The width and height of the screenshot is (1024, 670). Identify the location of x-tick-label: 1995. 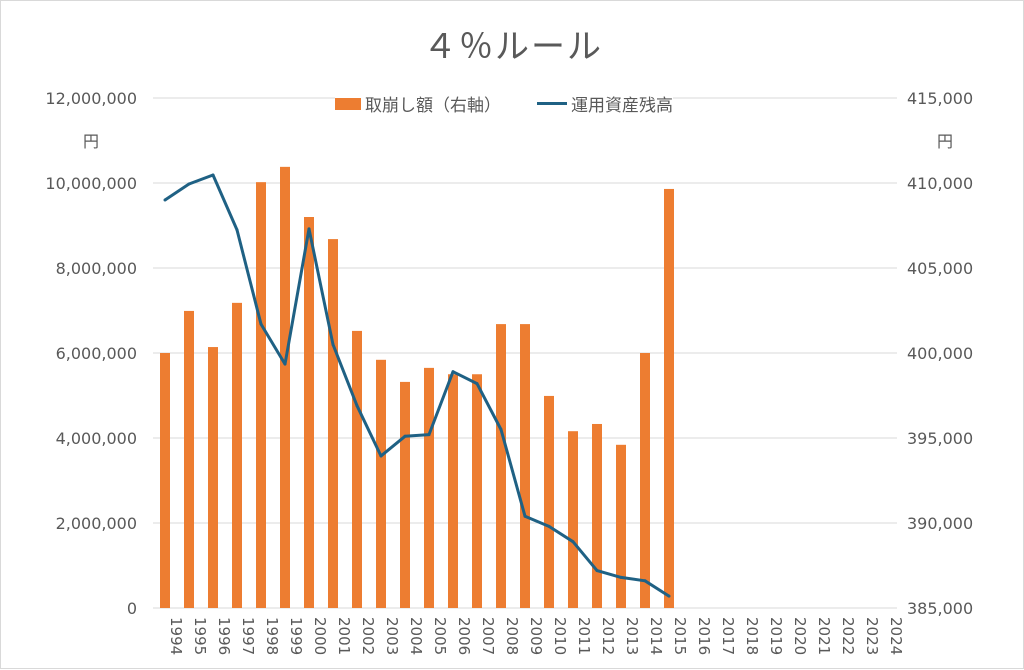
(200, 636).